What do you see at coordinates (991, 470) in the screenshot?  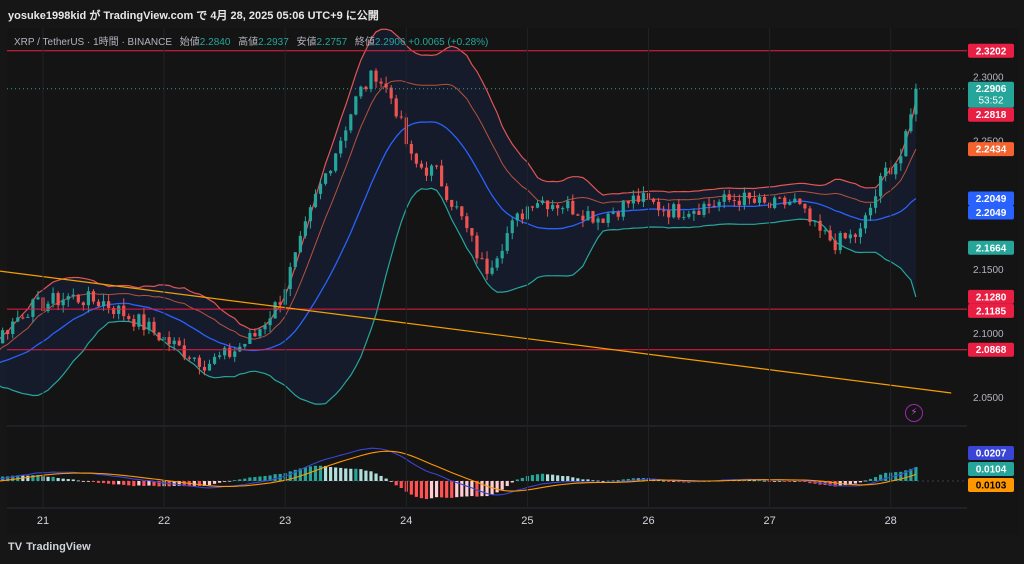 I see `macd-label-text: 0.0104` at bounding box center [991, 470].